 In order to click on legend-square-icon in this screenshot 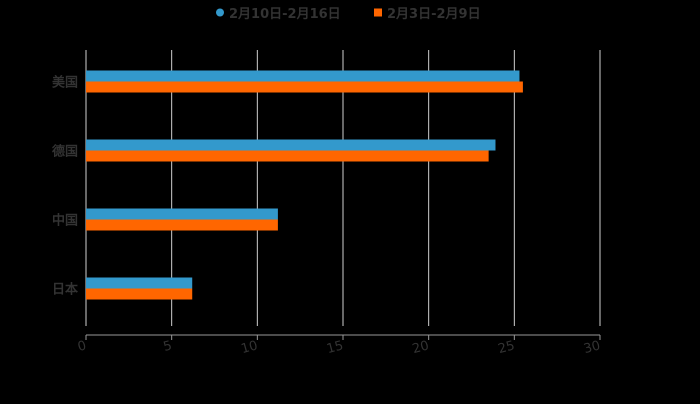, I will do `click(378, 12)`.